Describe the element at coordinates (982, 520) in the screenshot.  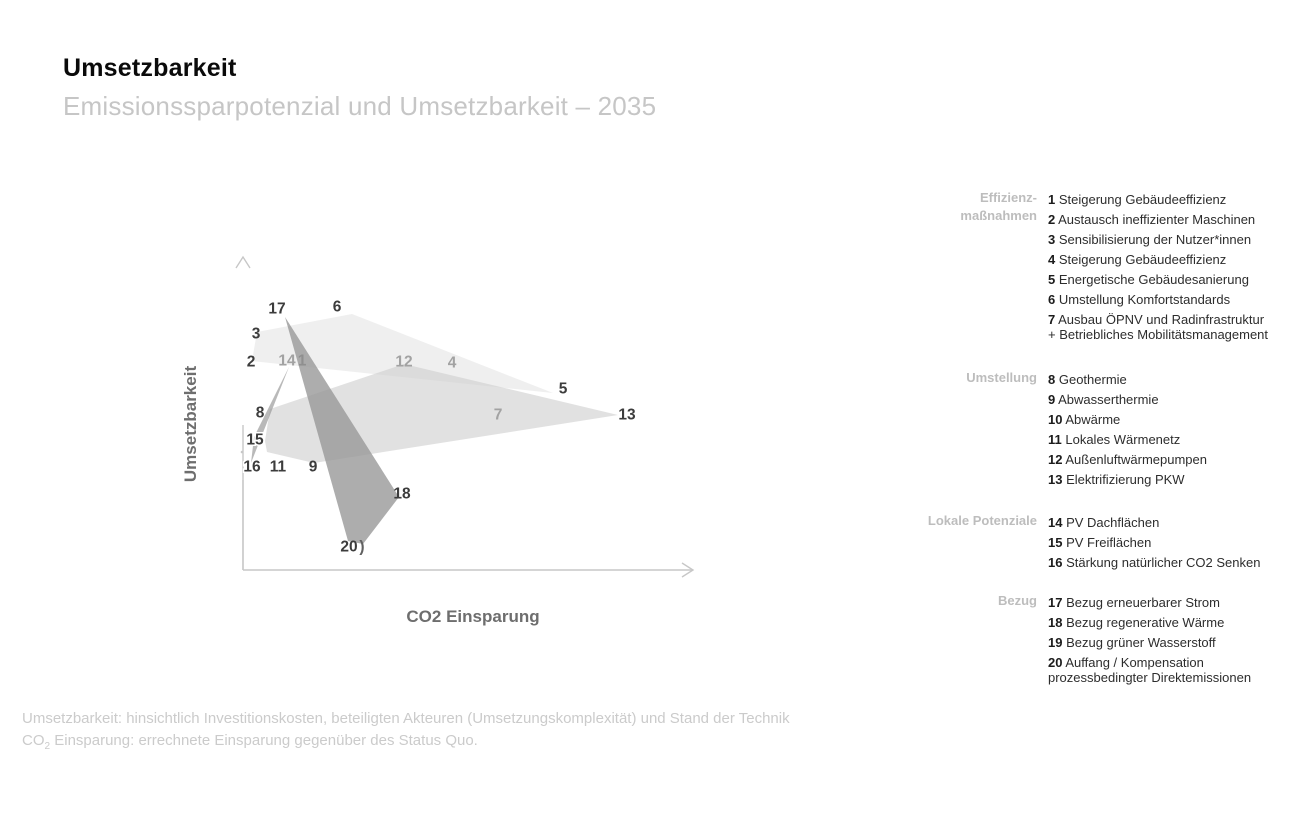
I see `legend-group-title: Lokale Potenziale` at that location.